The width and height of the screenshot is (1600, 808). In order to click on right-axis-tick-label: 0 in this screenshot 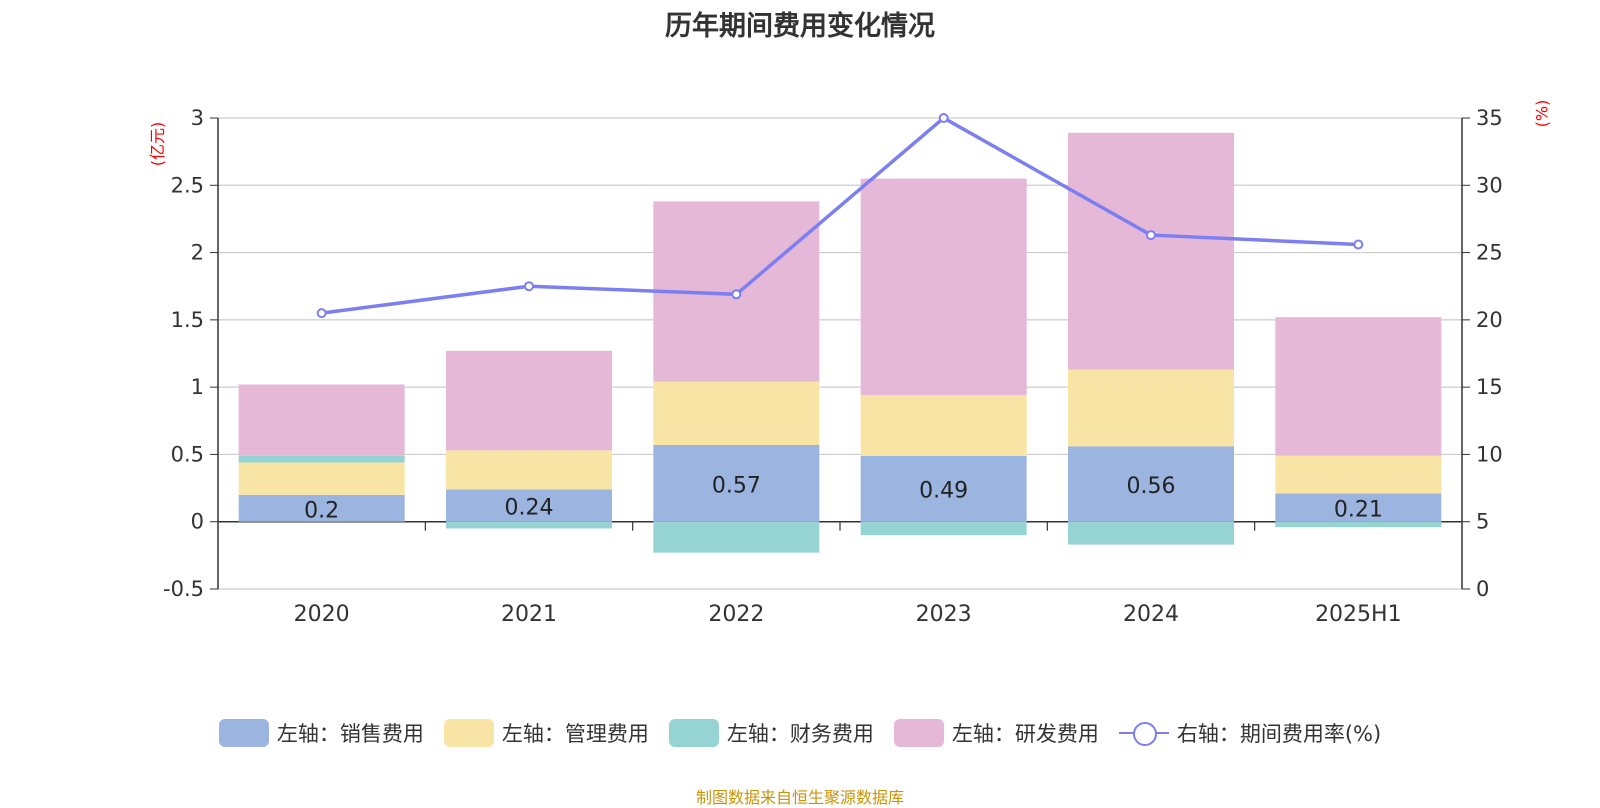, I will do `click(1482, 589)`.